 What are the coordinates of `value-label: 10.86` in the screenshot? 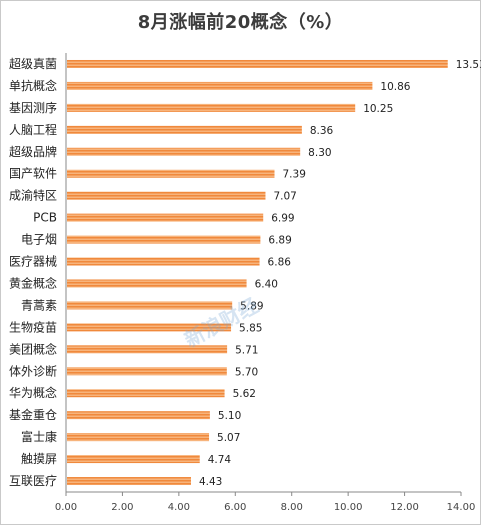 It's located at (395, 87).